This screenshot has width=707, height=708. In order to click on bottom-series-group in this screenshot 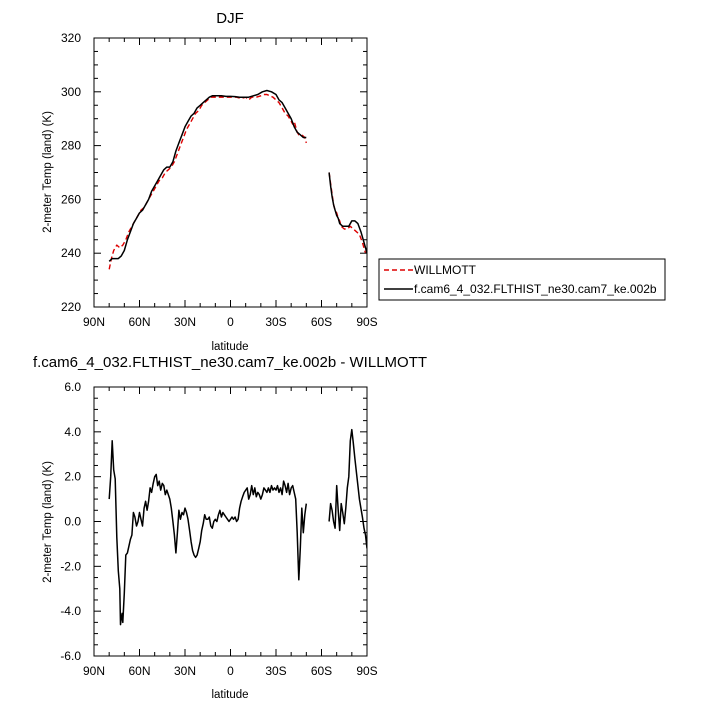, I will do `click(237, 527)`.